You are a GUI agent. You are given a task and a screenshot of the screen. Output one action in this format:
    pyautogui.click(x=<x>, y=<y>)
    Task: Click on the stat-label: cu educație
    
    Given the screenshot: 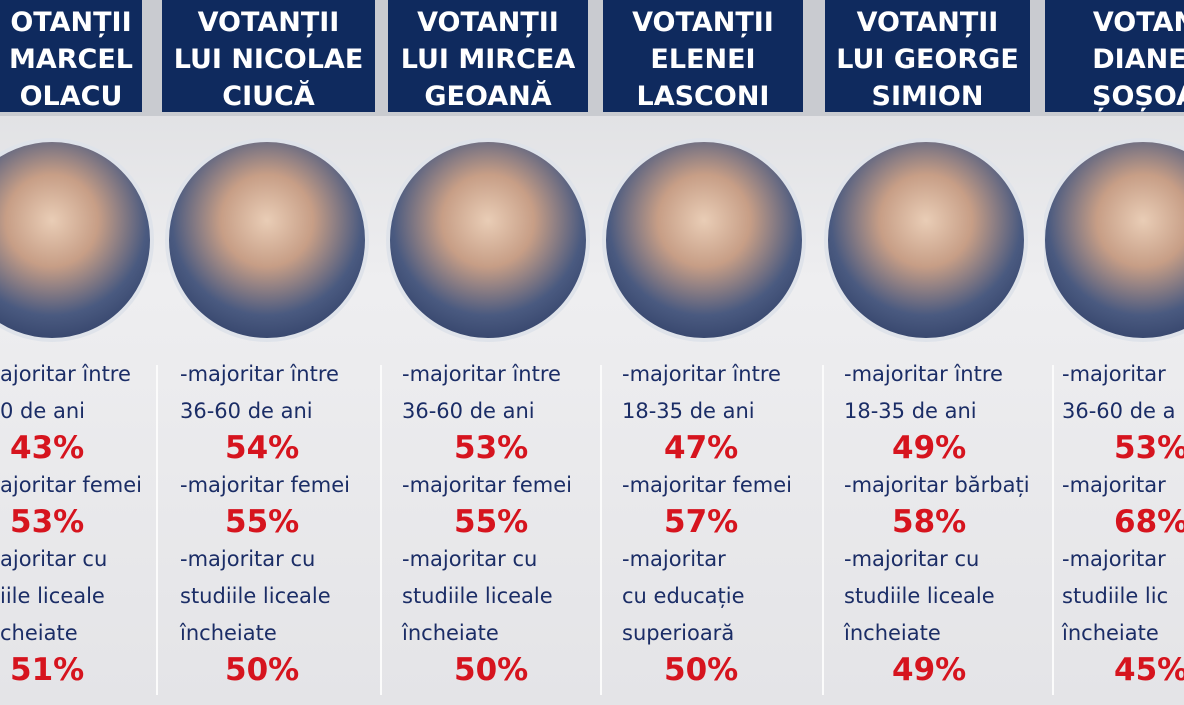 What is the action you would take?
    pyautogui.click(x=683, y=596)
    